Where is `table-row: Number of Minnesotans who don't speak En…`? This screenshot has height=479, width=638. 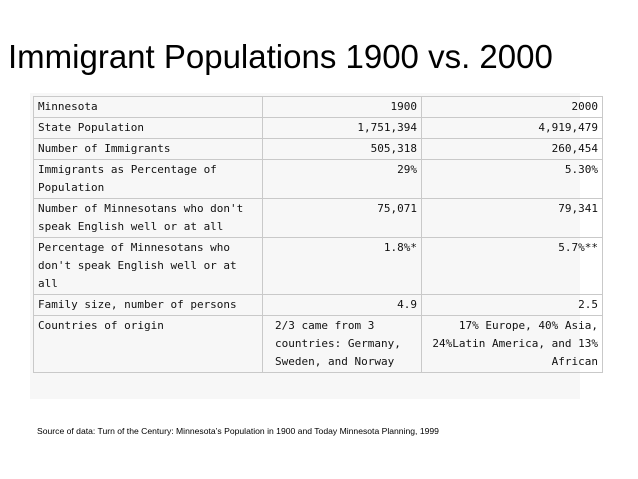 table-row: Number of Minnesotans who don't speak En… is located at coordinates (318, 218).